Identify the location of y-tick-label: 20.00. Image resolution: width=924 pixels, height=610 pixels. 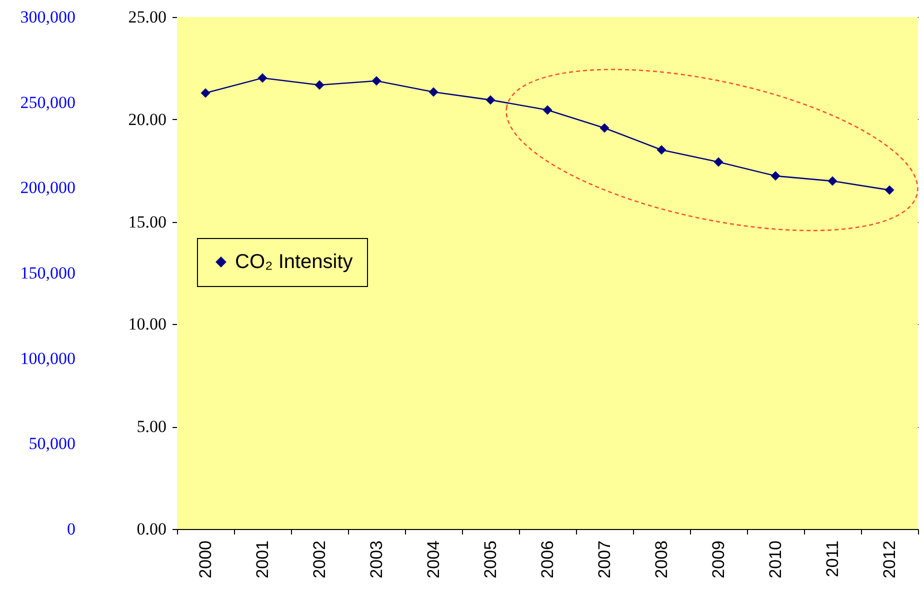
(147, 119).